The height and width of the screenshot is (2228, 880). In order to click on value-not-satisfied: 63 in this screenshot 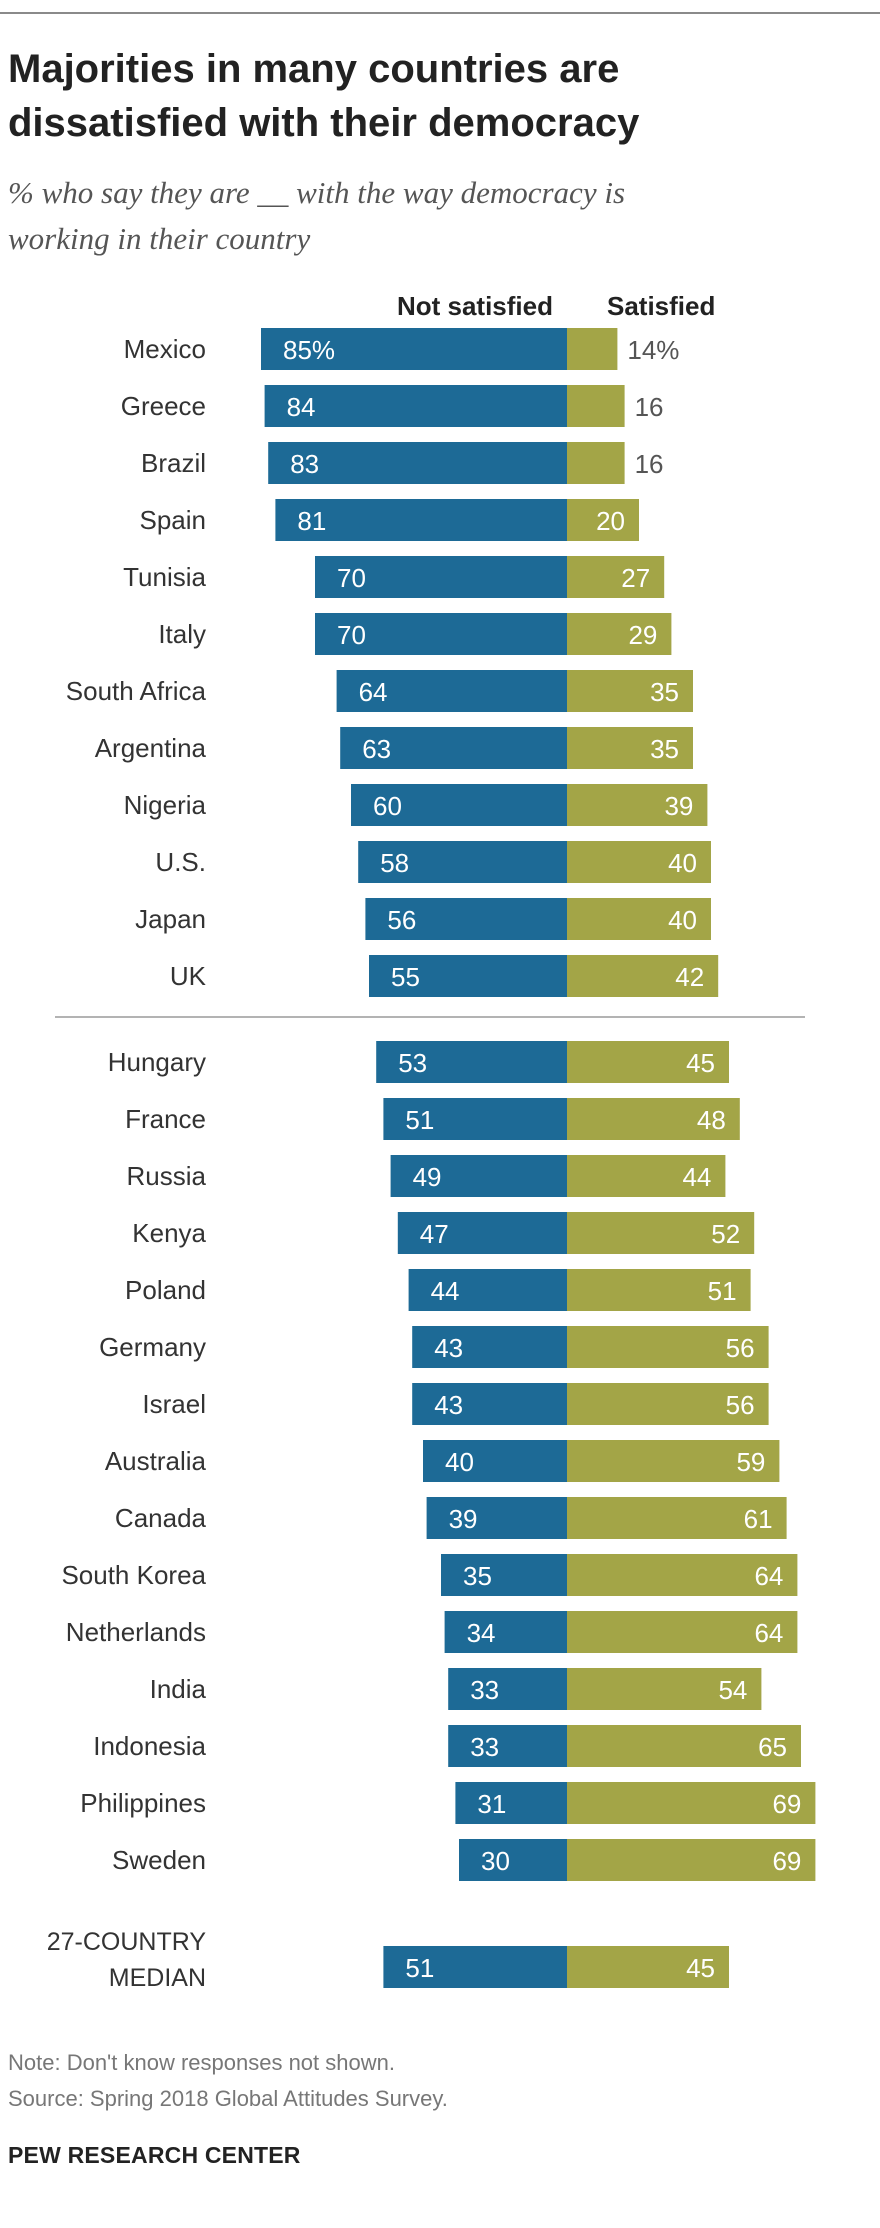, I will do `click(376, 749)`.